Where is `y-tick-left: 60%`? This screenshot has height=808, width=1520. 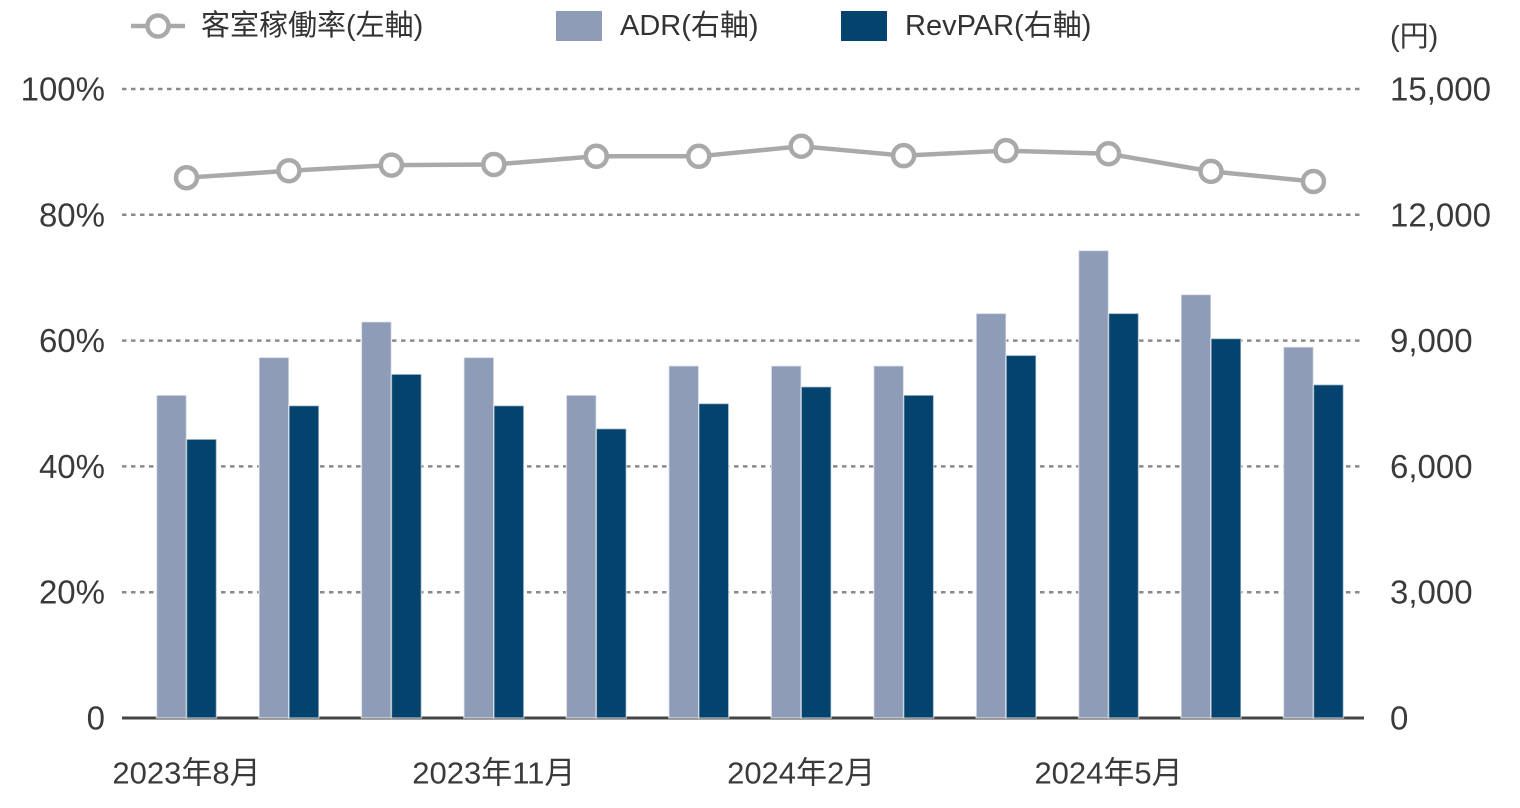 y-tick-left: 60% is located at coordinates (72, 340).